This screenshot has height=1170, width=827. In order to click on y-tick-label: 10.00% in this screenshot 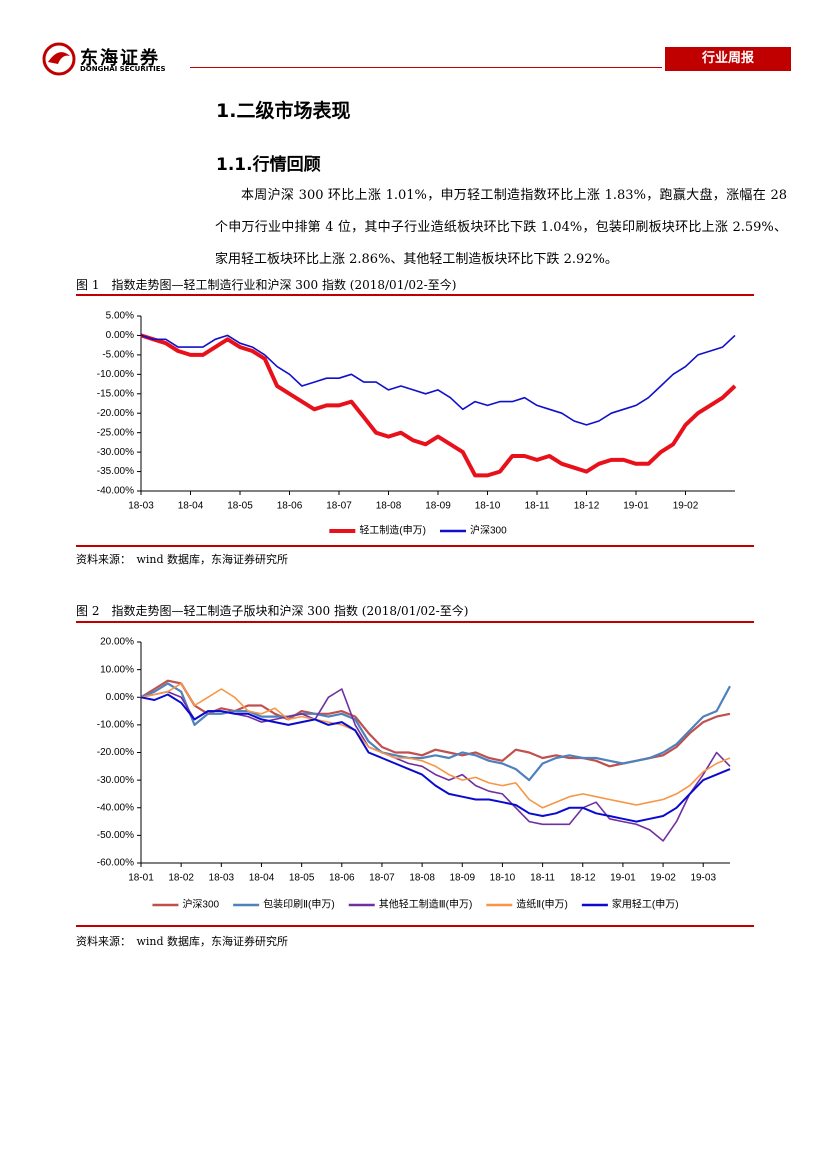, I will do `click(117, 669)`.